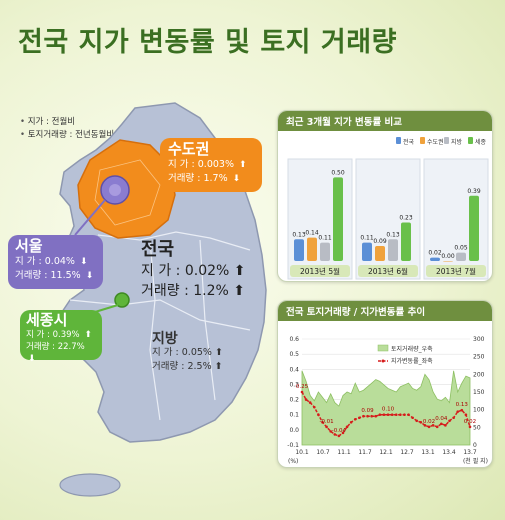  I want to click on jeju-island, so click(90, 485).